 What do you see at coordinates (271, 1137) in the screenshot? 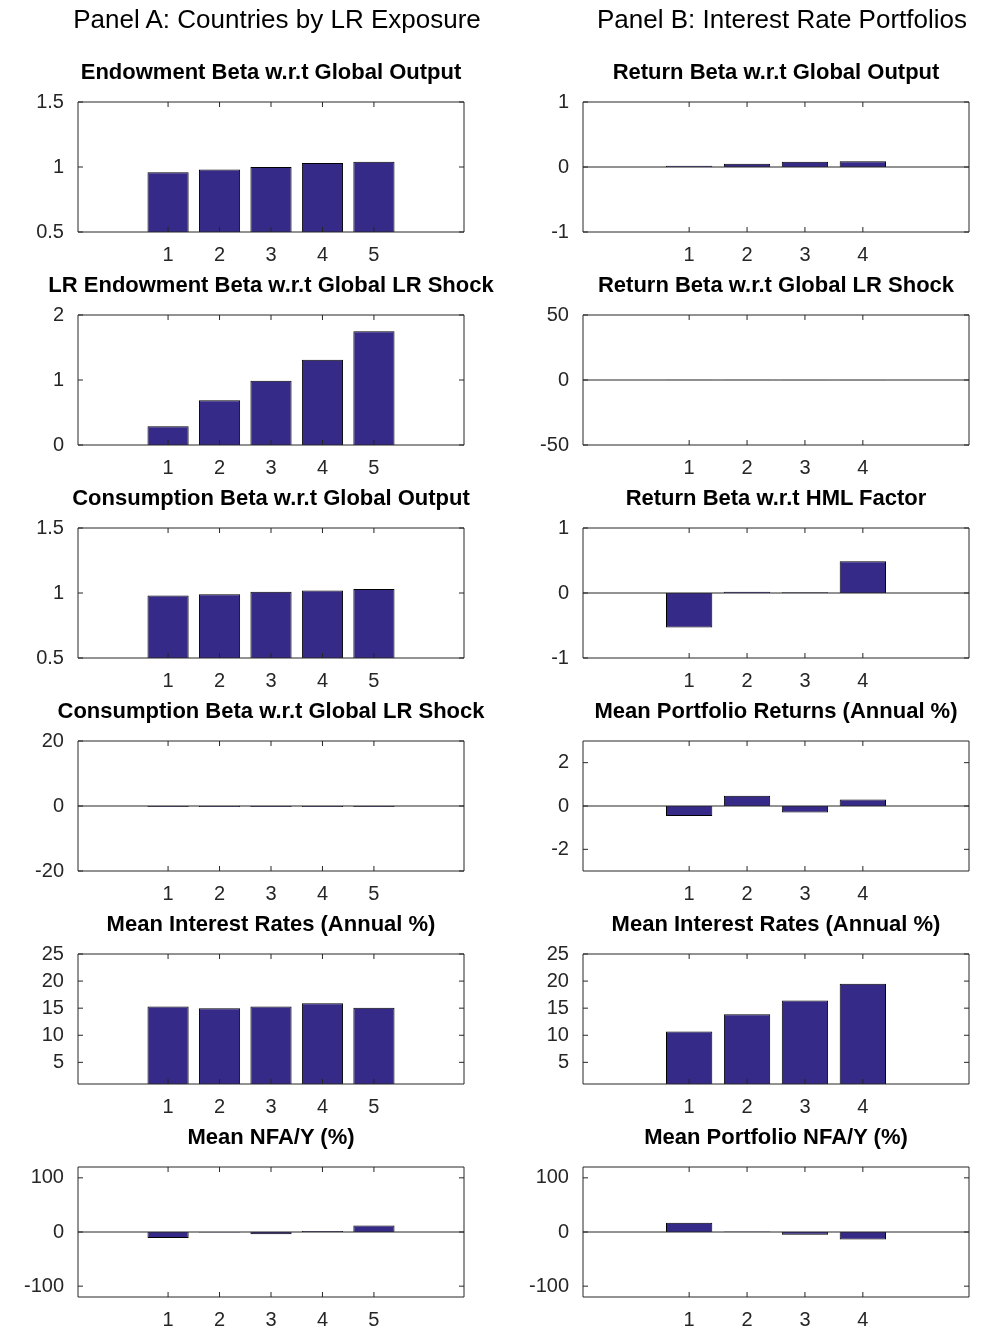
I see `chart-title: Mean NFA/Y (%)` at bounding box center [271, 1137].